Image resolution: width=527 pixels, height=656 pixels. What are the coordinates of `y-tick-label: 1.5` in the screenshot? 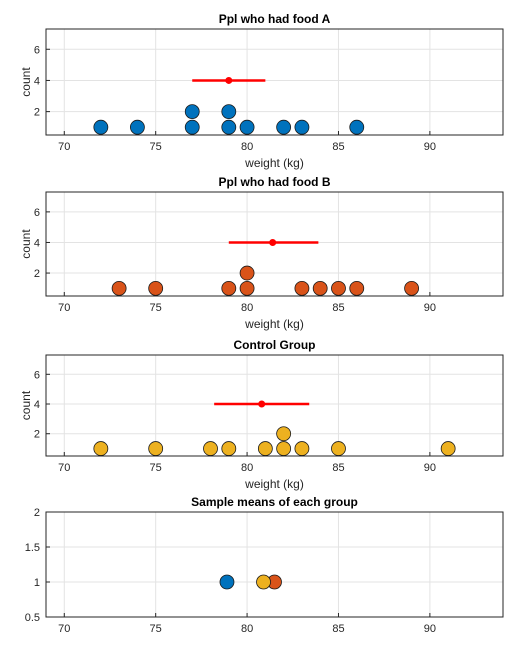 It's located at (32, 548).